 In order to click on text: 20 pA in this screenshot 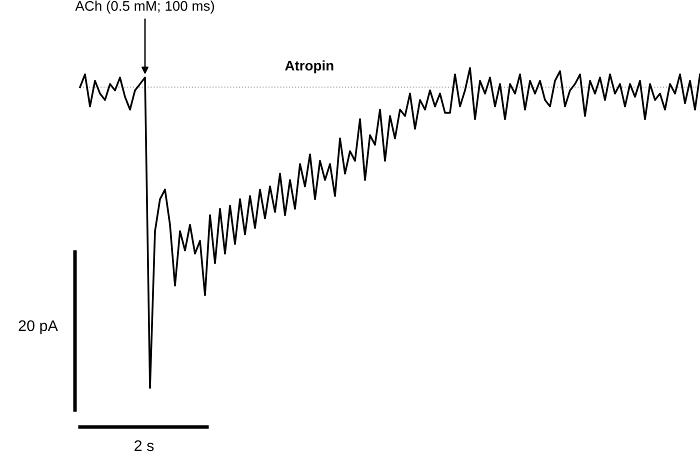, I will do `click(38, 327)`.